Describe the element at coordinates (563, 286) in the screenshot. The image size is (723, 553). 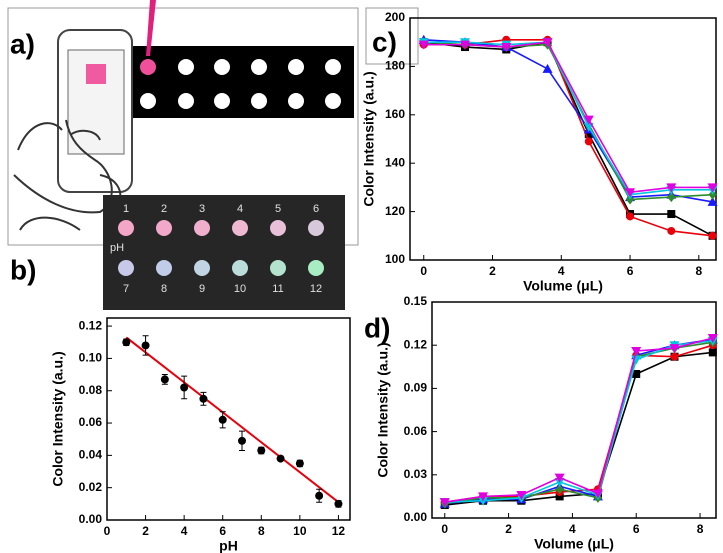
I see `x-axis-label: Volume (μL)` at that location.